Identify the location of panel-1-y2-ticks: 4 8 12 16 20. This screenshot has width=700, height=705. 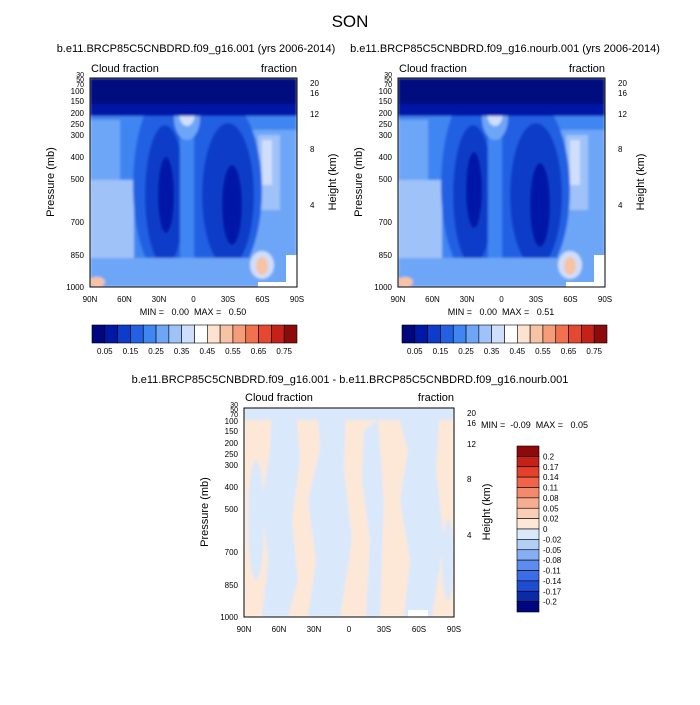
(314, 144).